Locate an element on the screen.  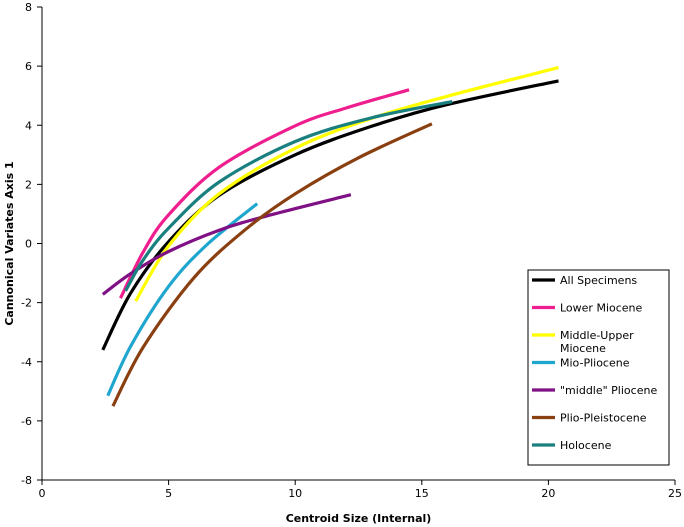
x-tick-label: 10 is located at coordinates (295, 493).